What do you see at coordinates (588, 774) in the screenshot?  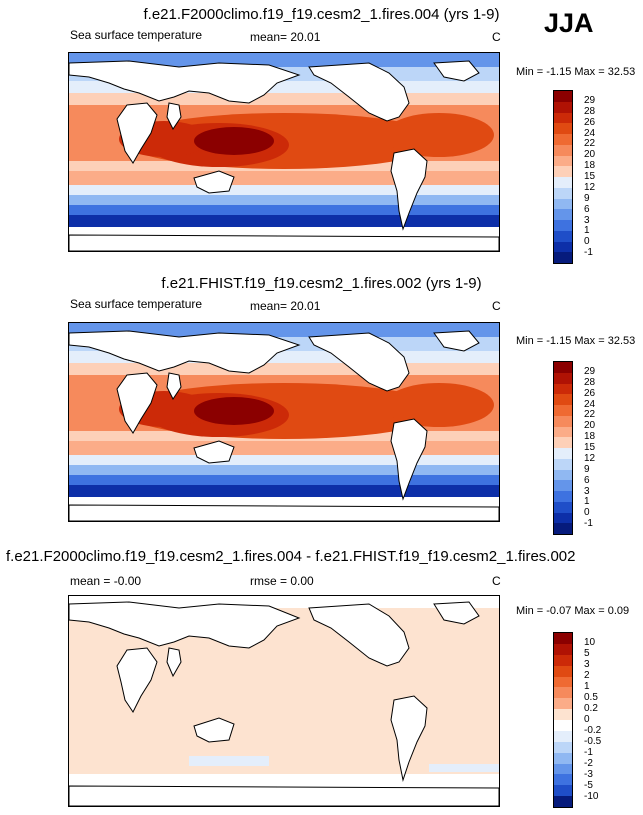 I see `colorbar-level-label: -3` at bounding box center [588, 774].